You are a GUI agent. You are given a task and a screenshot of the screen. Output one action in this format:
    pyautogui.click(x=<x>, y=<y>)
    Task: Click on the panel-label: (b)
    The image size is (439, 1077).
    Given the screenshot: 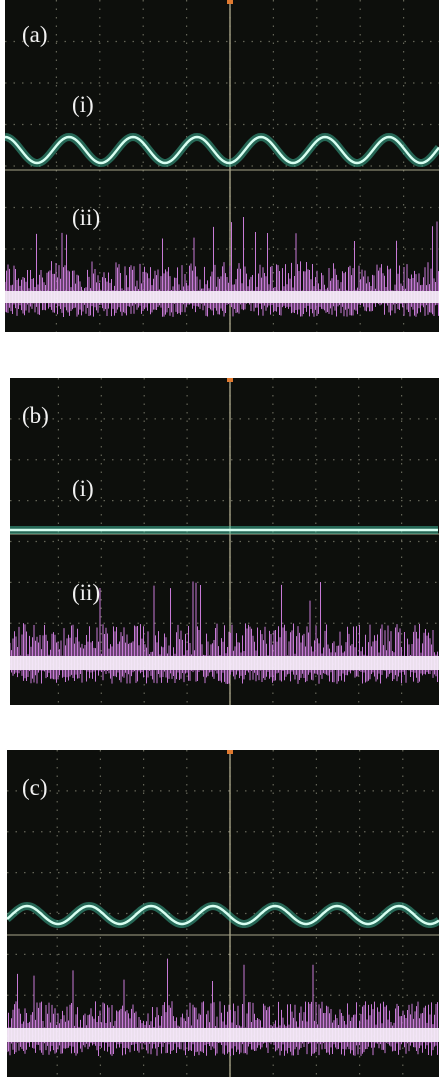 What is the action you would take?
    pyautogui.click(x=35, y=415)
    